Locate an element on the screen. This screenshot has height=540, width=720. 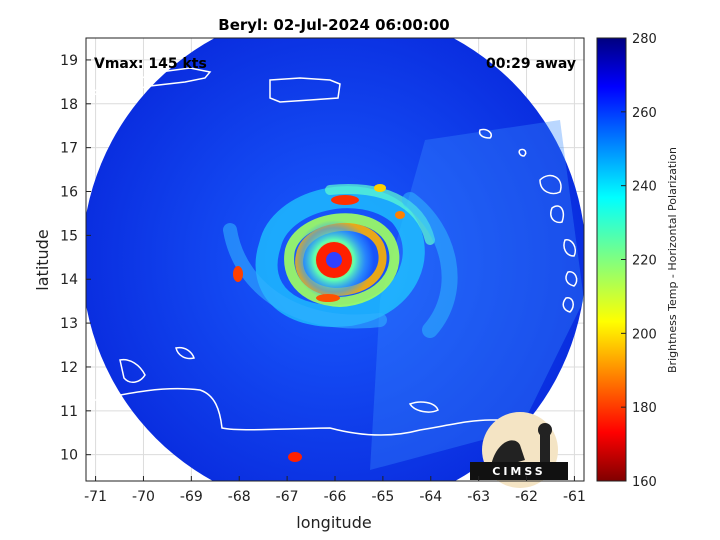
chart-title: Beryl: 02-Jul-2024 06:00:00 is located at coordinates (333, 25).